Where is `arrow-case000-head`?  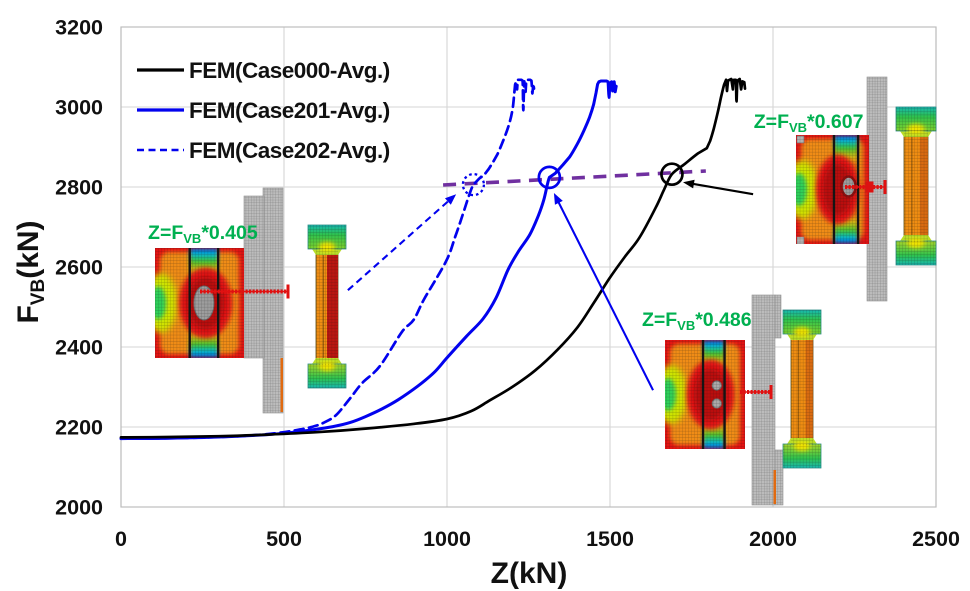 arrow-case000-head is located at coordinates (689, 184).